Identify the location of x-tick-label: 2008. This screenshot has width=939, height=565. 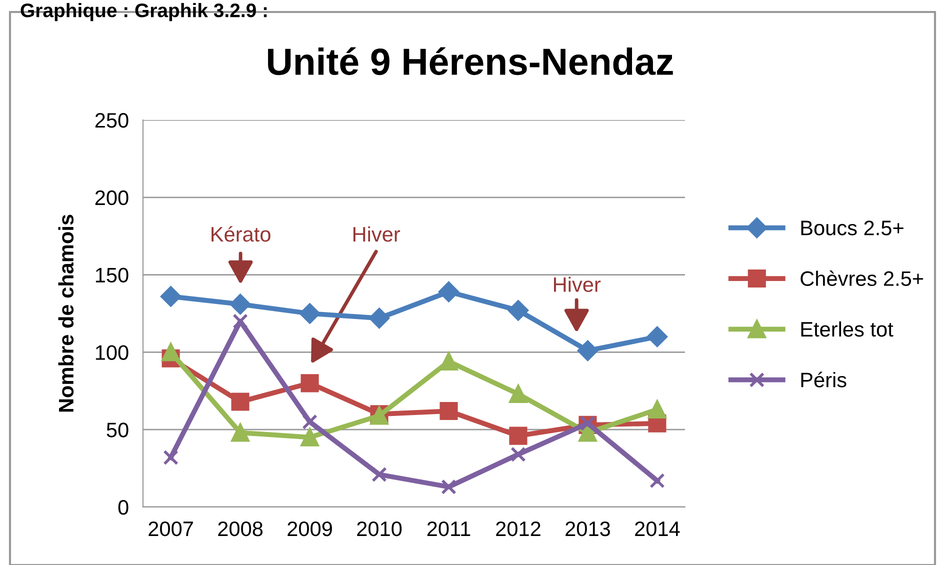
(240, 528).